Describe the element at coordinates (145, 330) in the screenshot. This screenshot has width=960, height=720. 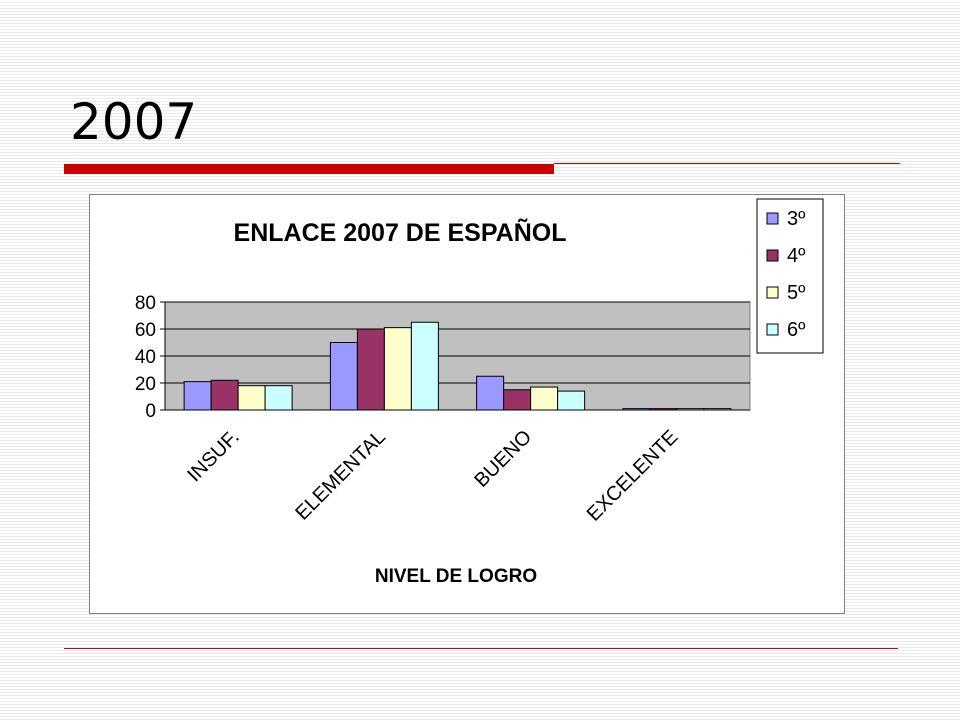
I see `y-tick-label: 60` at that location.